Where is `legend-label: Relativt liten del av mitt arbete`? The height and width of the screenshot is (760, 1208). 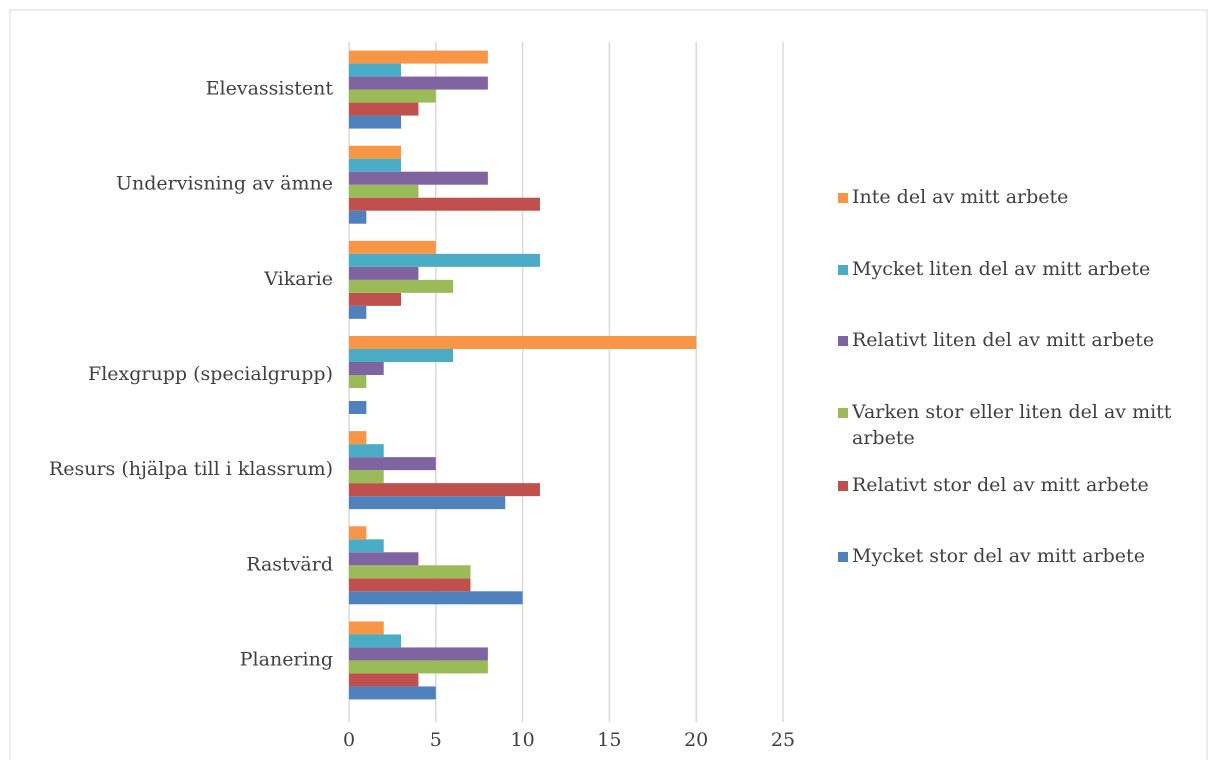
legend-label: Relativt liten del av mitt arbete is located at coordinates (1003, 340).